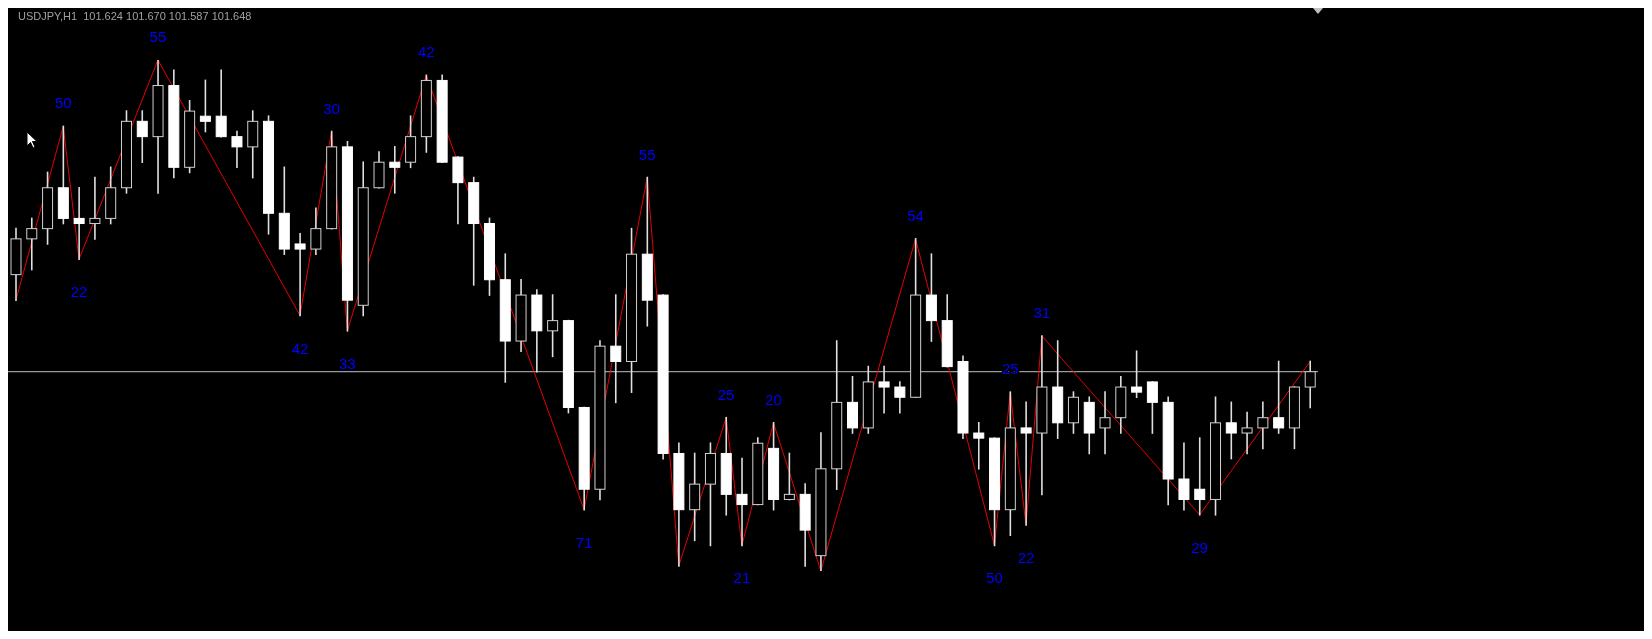 The height and width of the screenshot is (639, 1652). Describe the element at coordinates (915, 215) in the screenshot. I see `annotation: 54` at that location.